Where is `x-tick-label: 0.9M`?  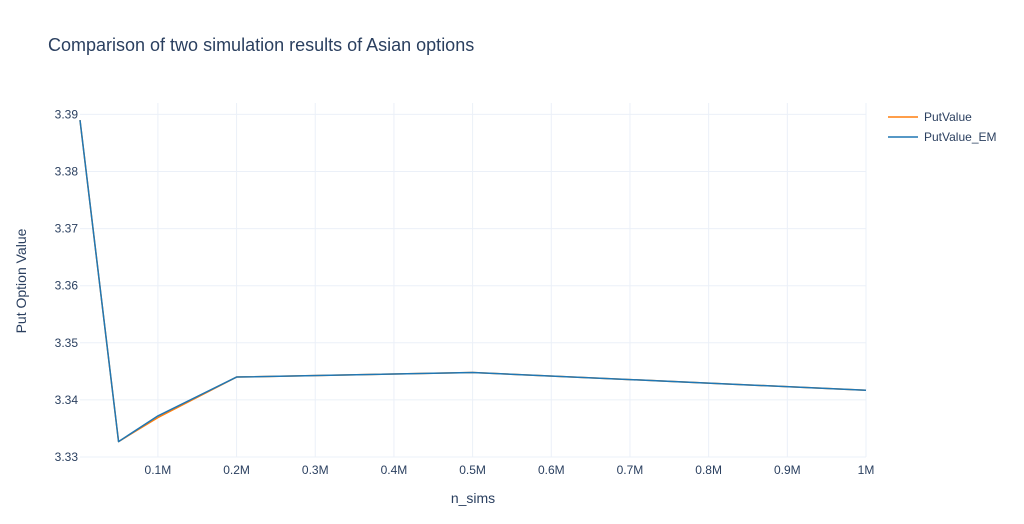
x-tick-label: 0.9M is located at coordinates (787, 470).